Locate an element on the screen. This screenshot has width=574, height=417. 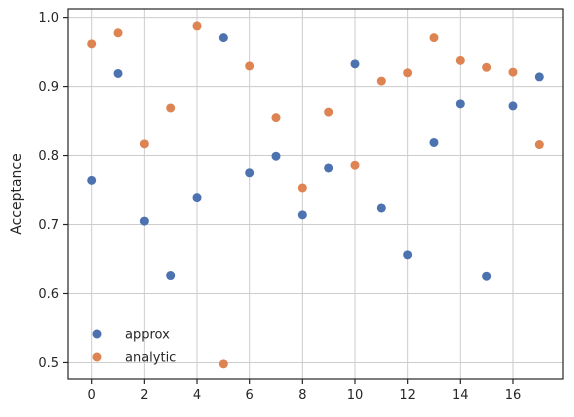
x-tick-label: 0 is located at coordinates (92, 395).